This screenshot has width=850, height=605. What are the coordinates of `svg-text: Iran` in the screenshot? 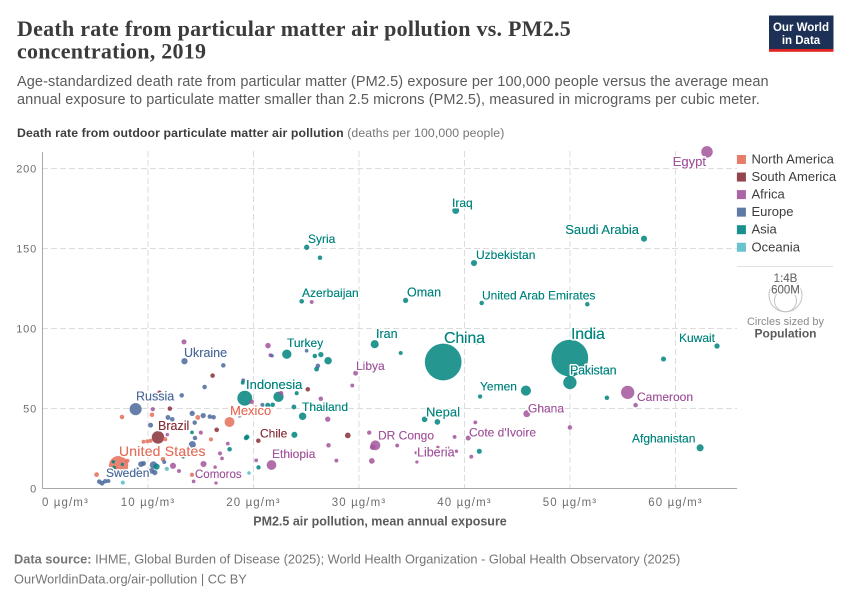 It's located at (387, 334).